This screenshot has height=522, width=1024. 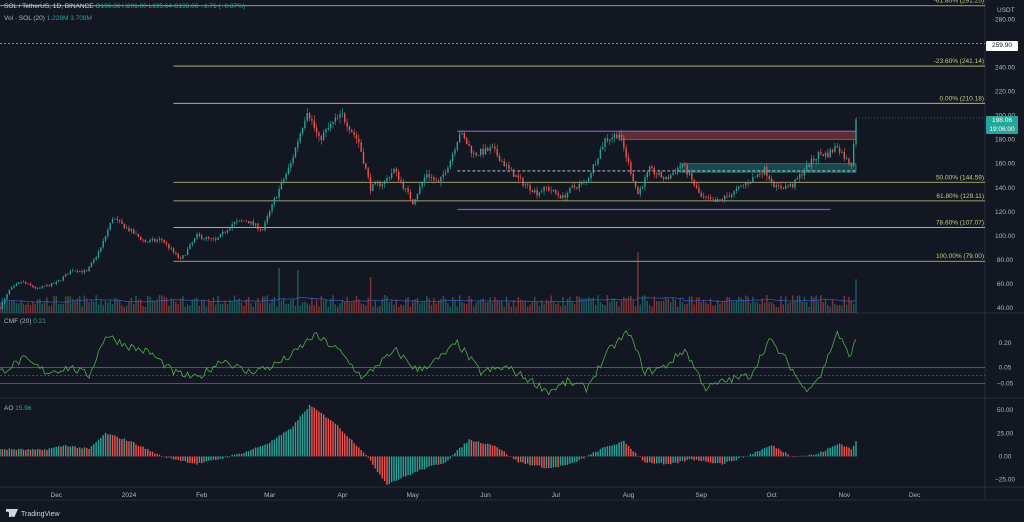 What do you see at coordinates (1005, 260) in the screenshot?
I see `price-tick-label: 80.00` at bounding box center [1005, 260].